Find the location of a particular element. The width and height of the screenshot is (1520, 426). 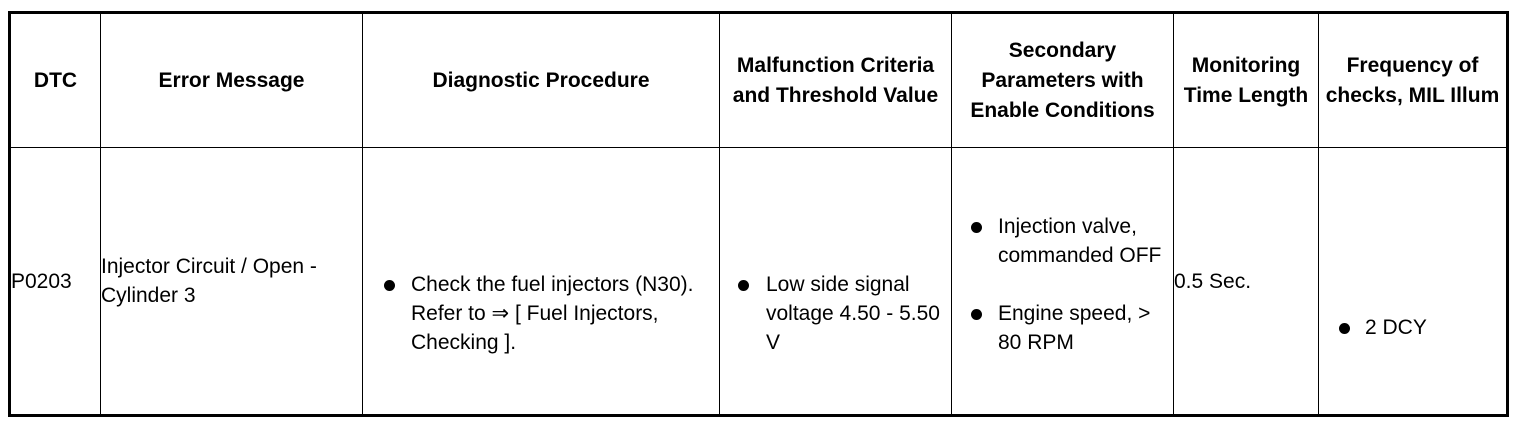

frequency-list: 2 DCY is located at coordinates (1412, 281).